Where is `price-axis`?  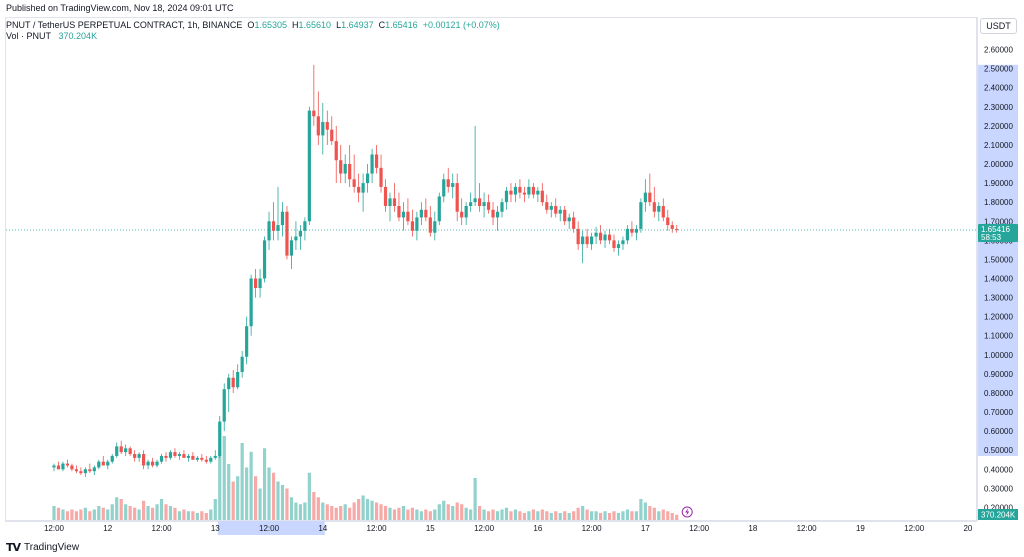
price-axis is located at coordinates (1000, 269).